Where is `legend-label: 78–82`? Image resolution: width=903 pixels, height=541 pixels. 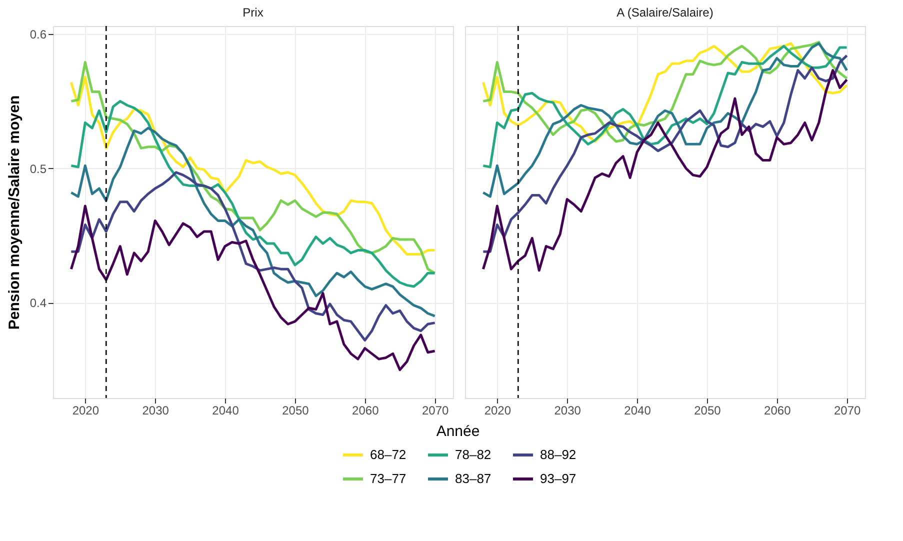
legend-label: 78–82 is located at coordinates (473, 454).